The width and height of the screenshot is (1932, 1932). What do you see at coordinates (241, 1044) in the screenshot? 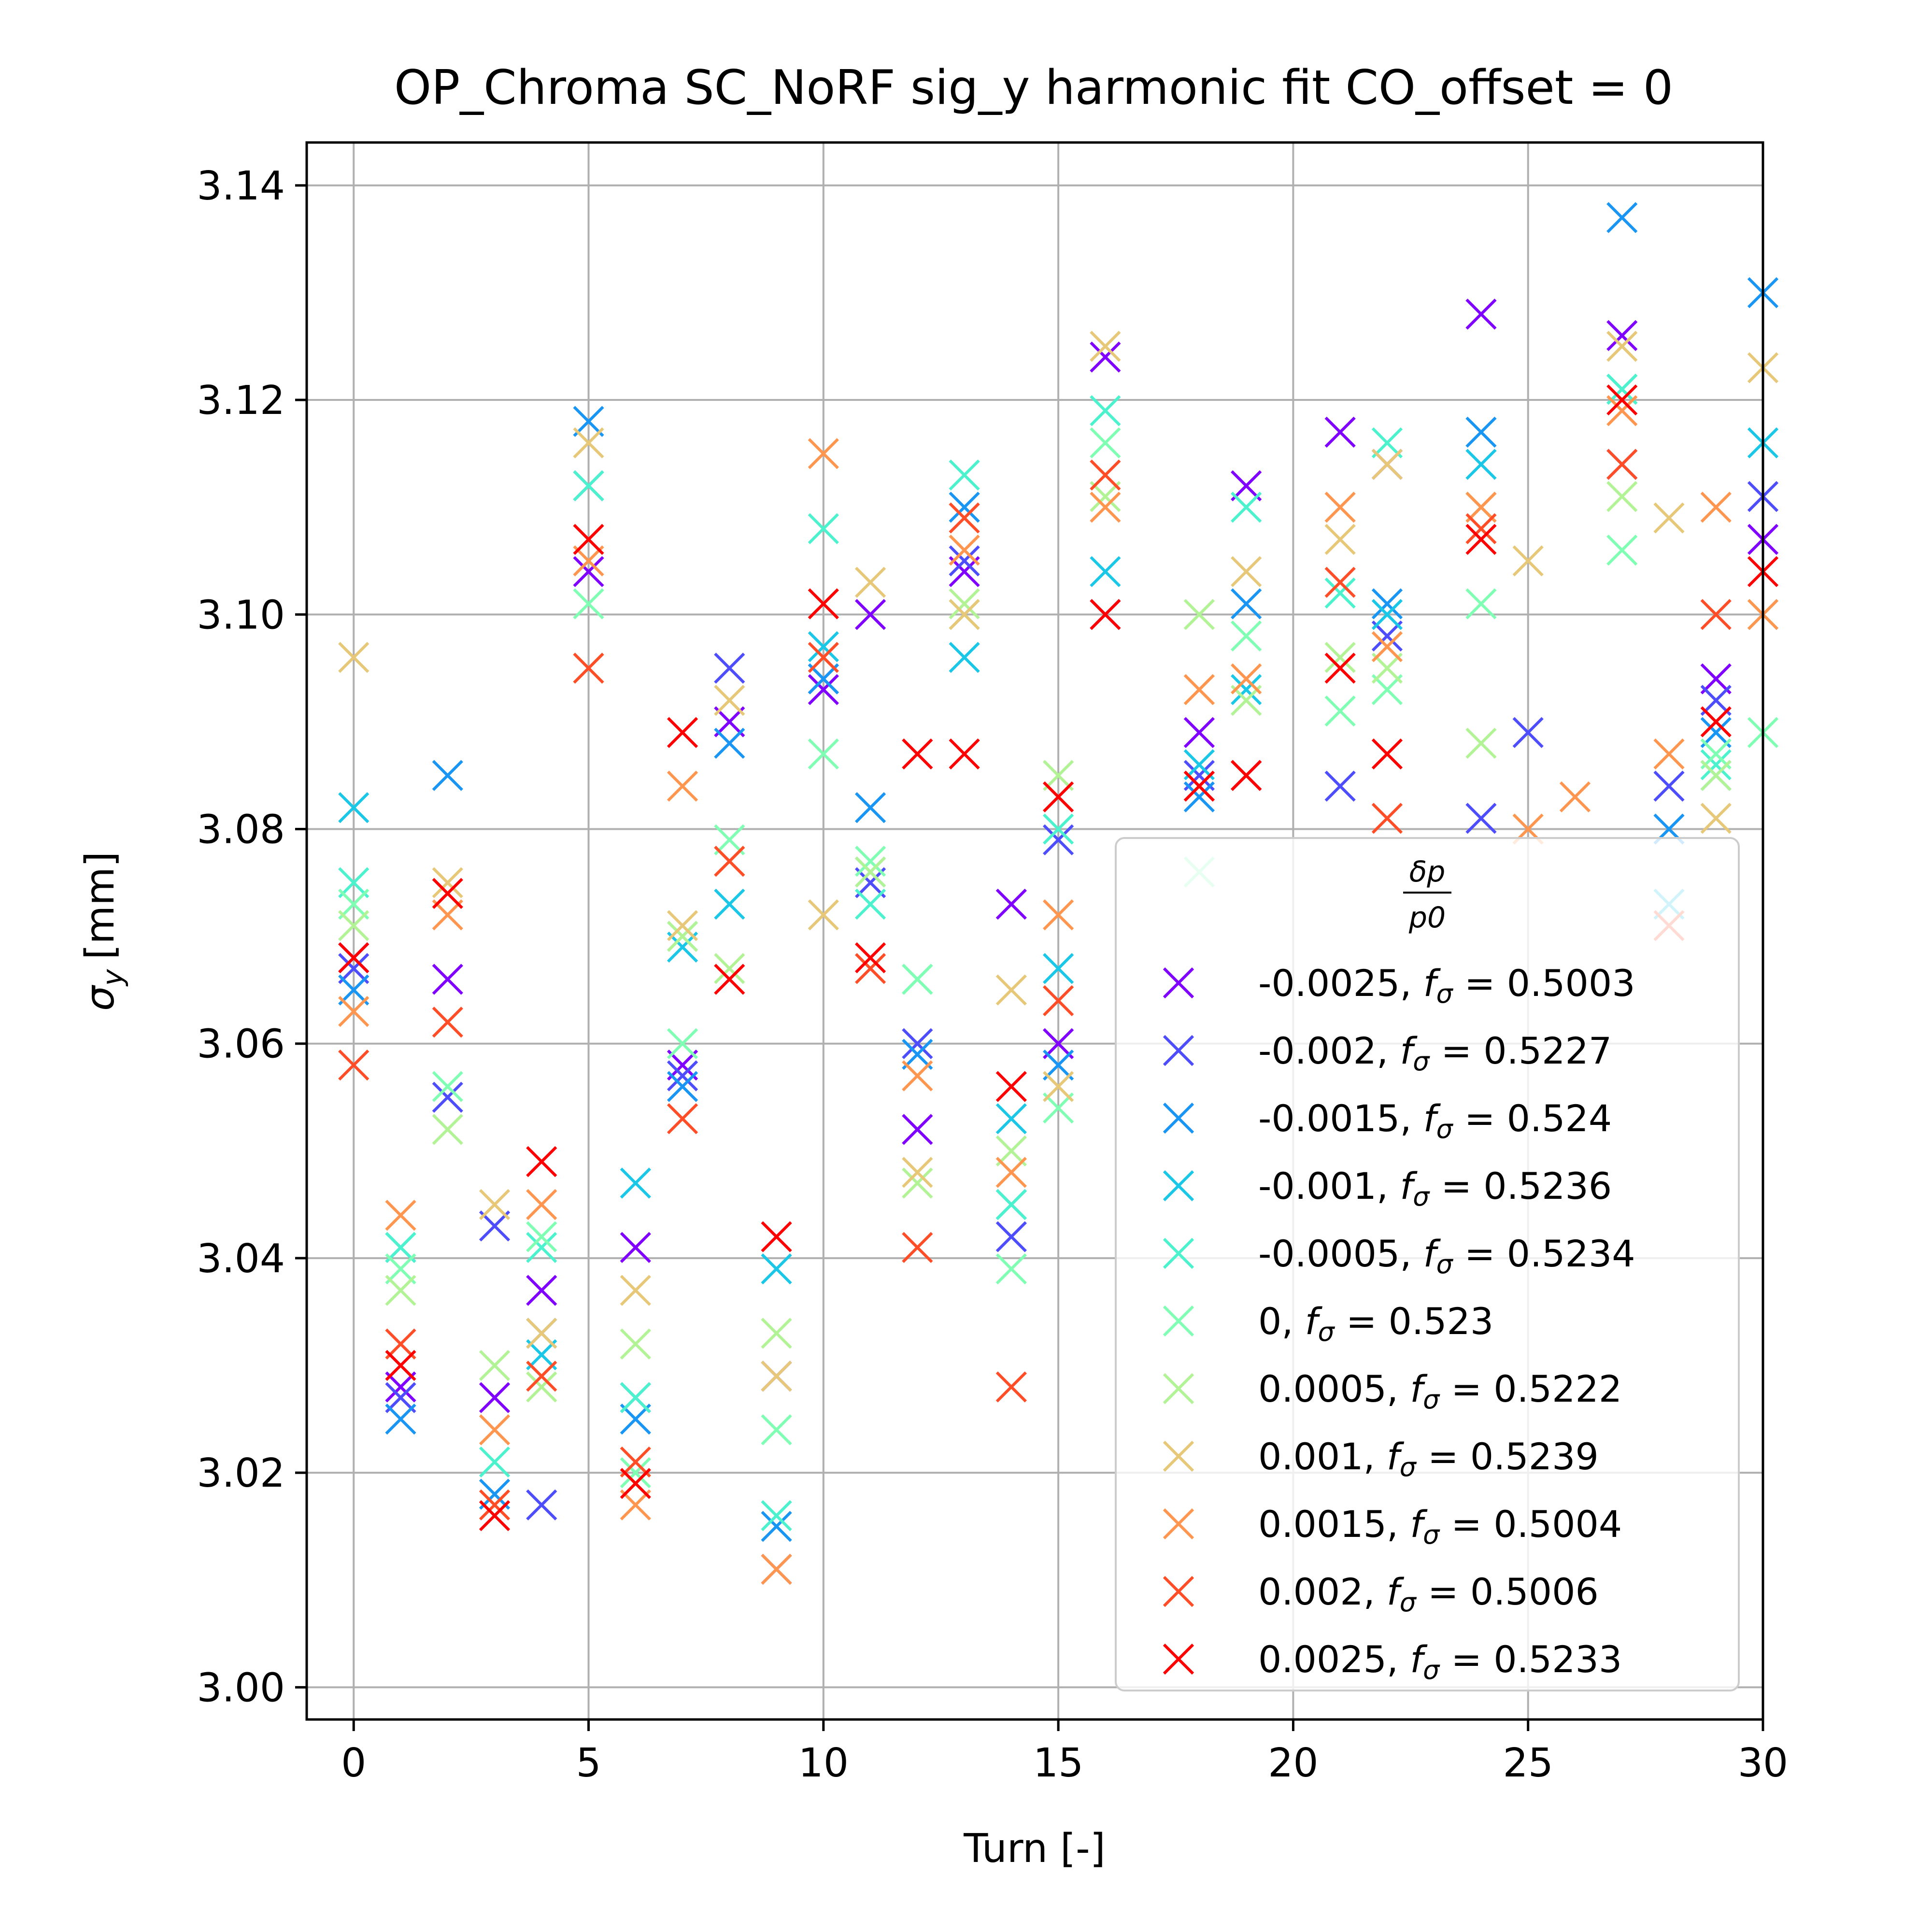
I see `y-tick-label: 3.06` at bounding box center [241, 1044].